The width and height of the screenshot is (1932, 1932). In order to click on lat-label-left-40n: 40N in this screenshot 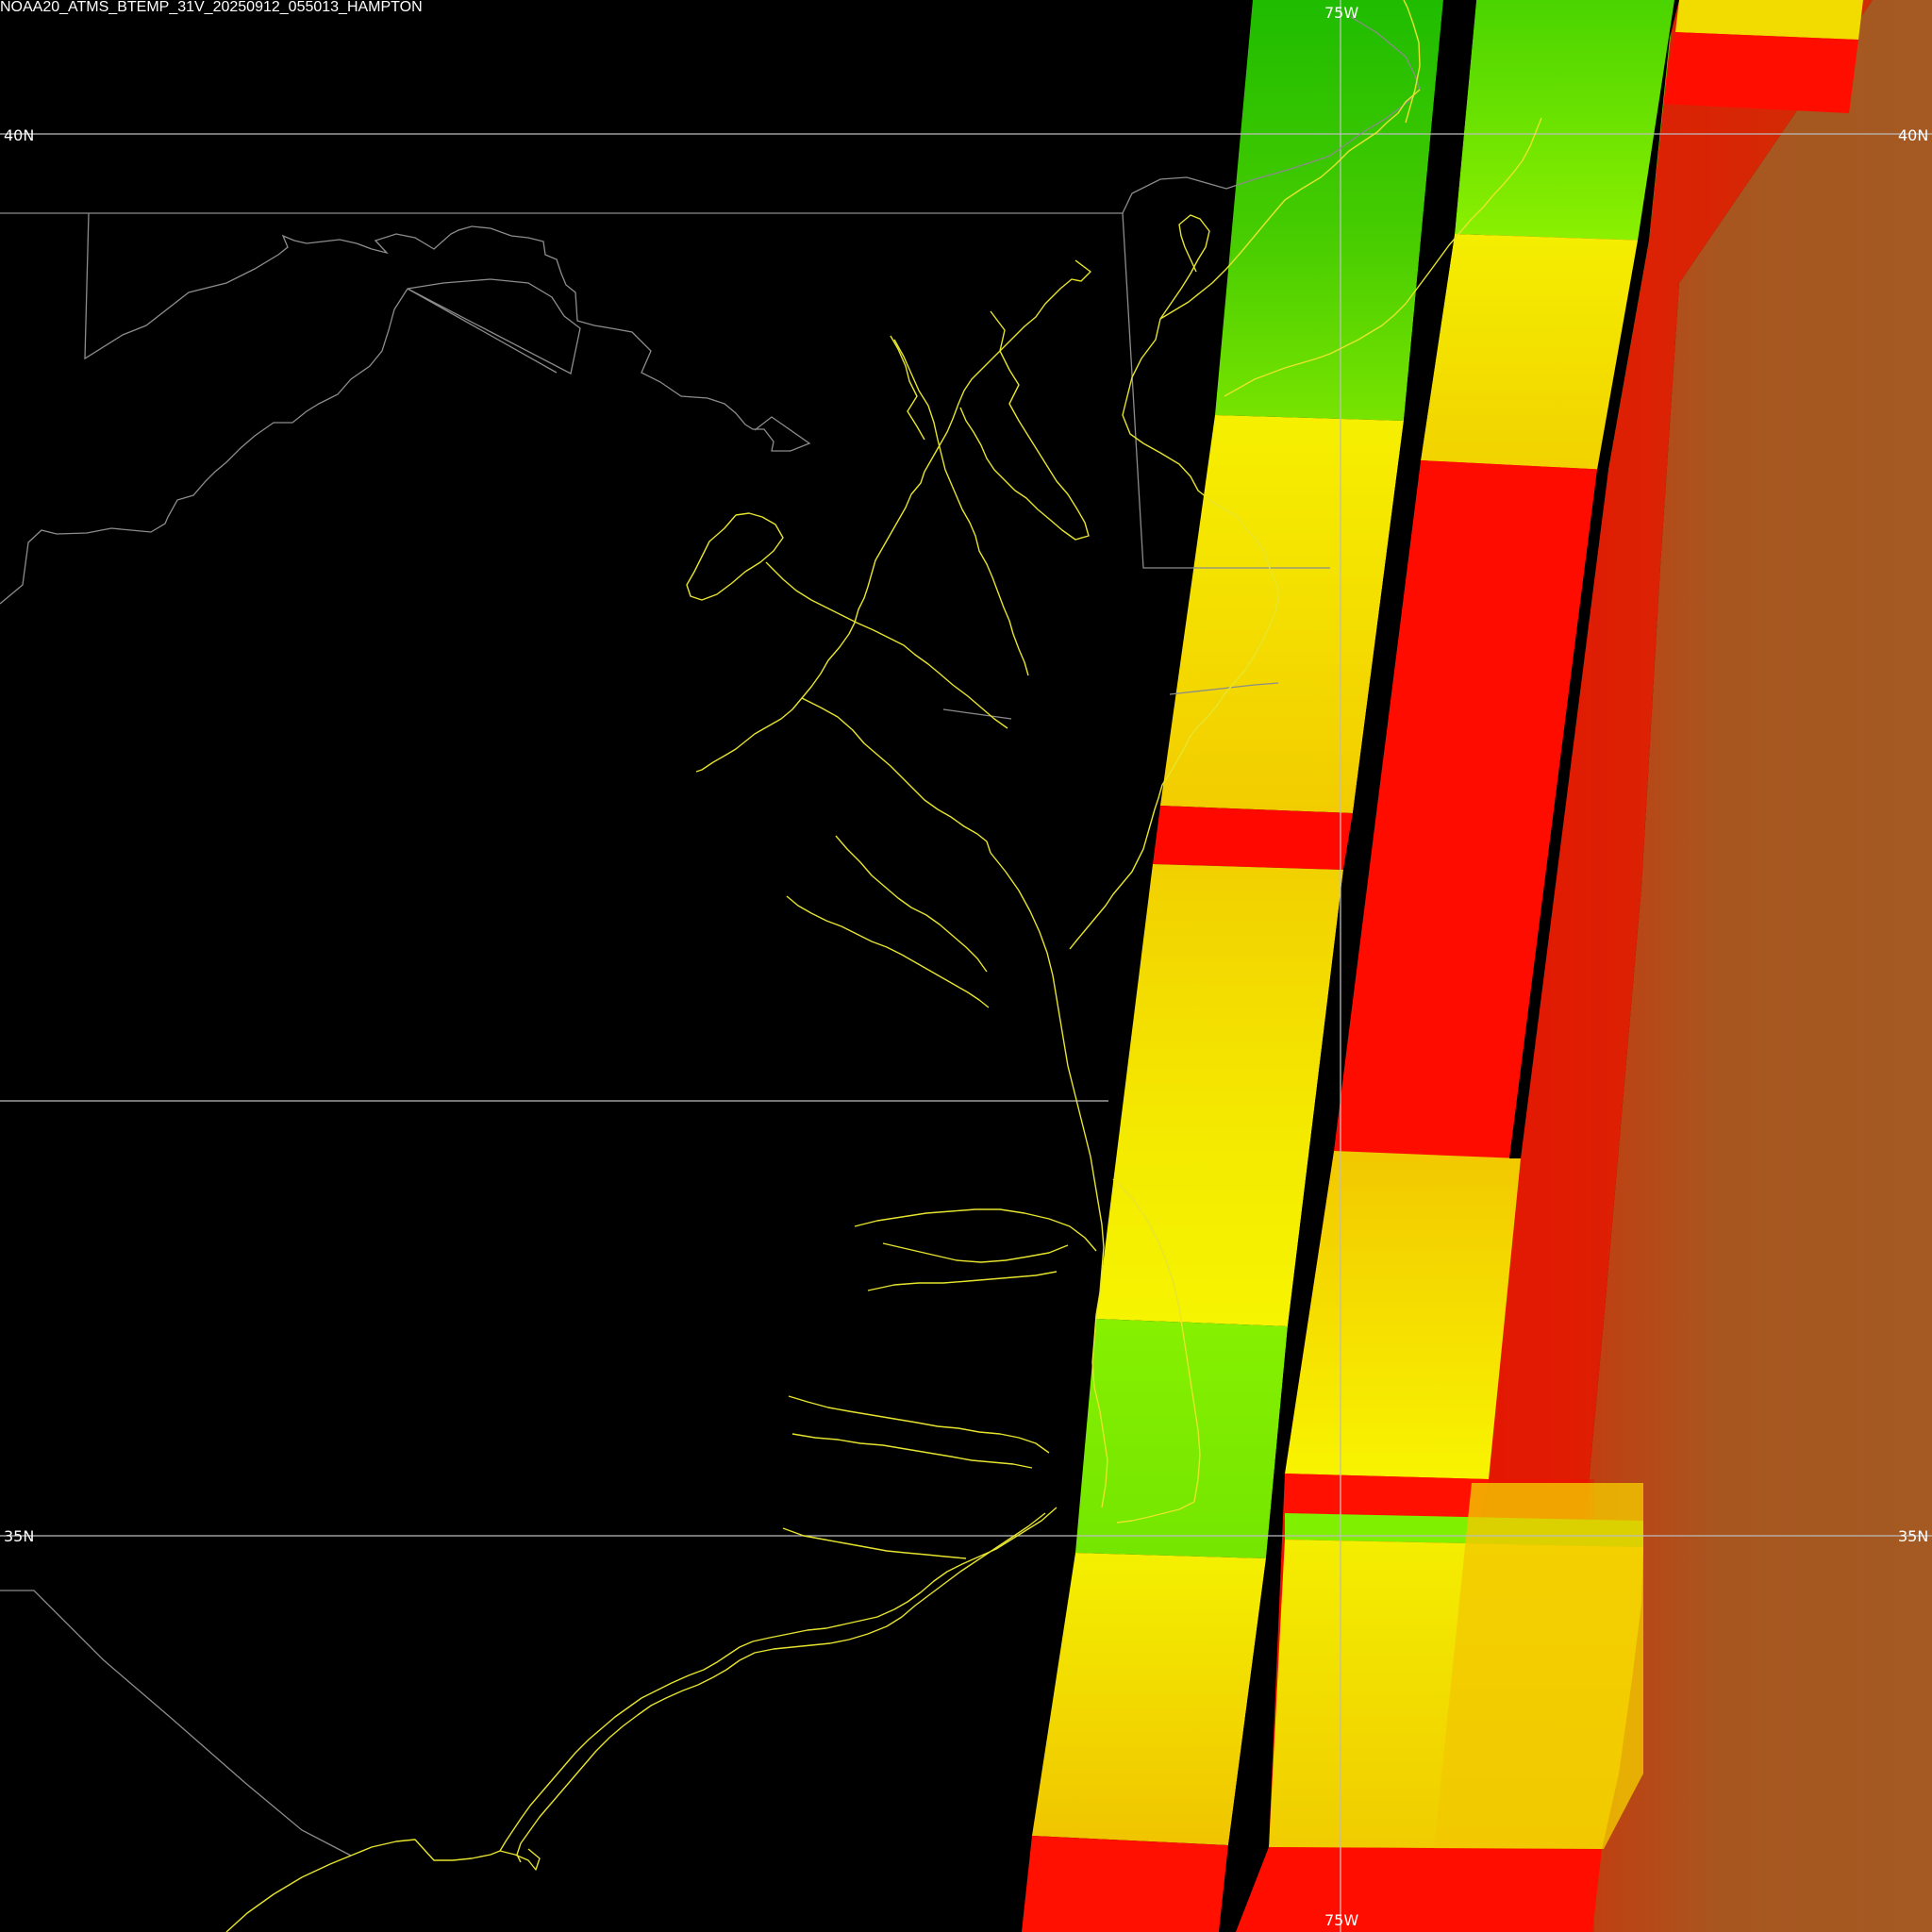, I will do `click(19, 135)`.